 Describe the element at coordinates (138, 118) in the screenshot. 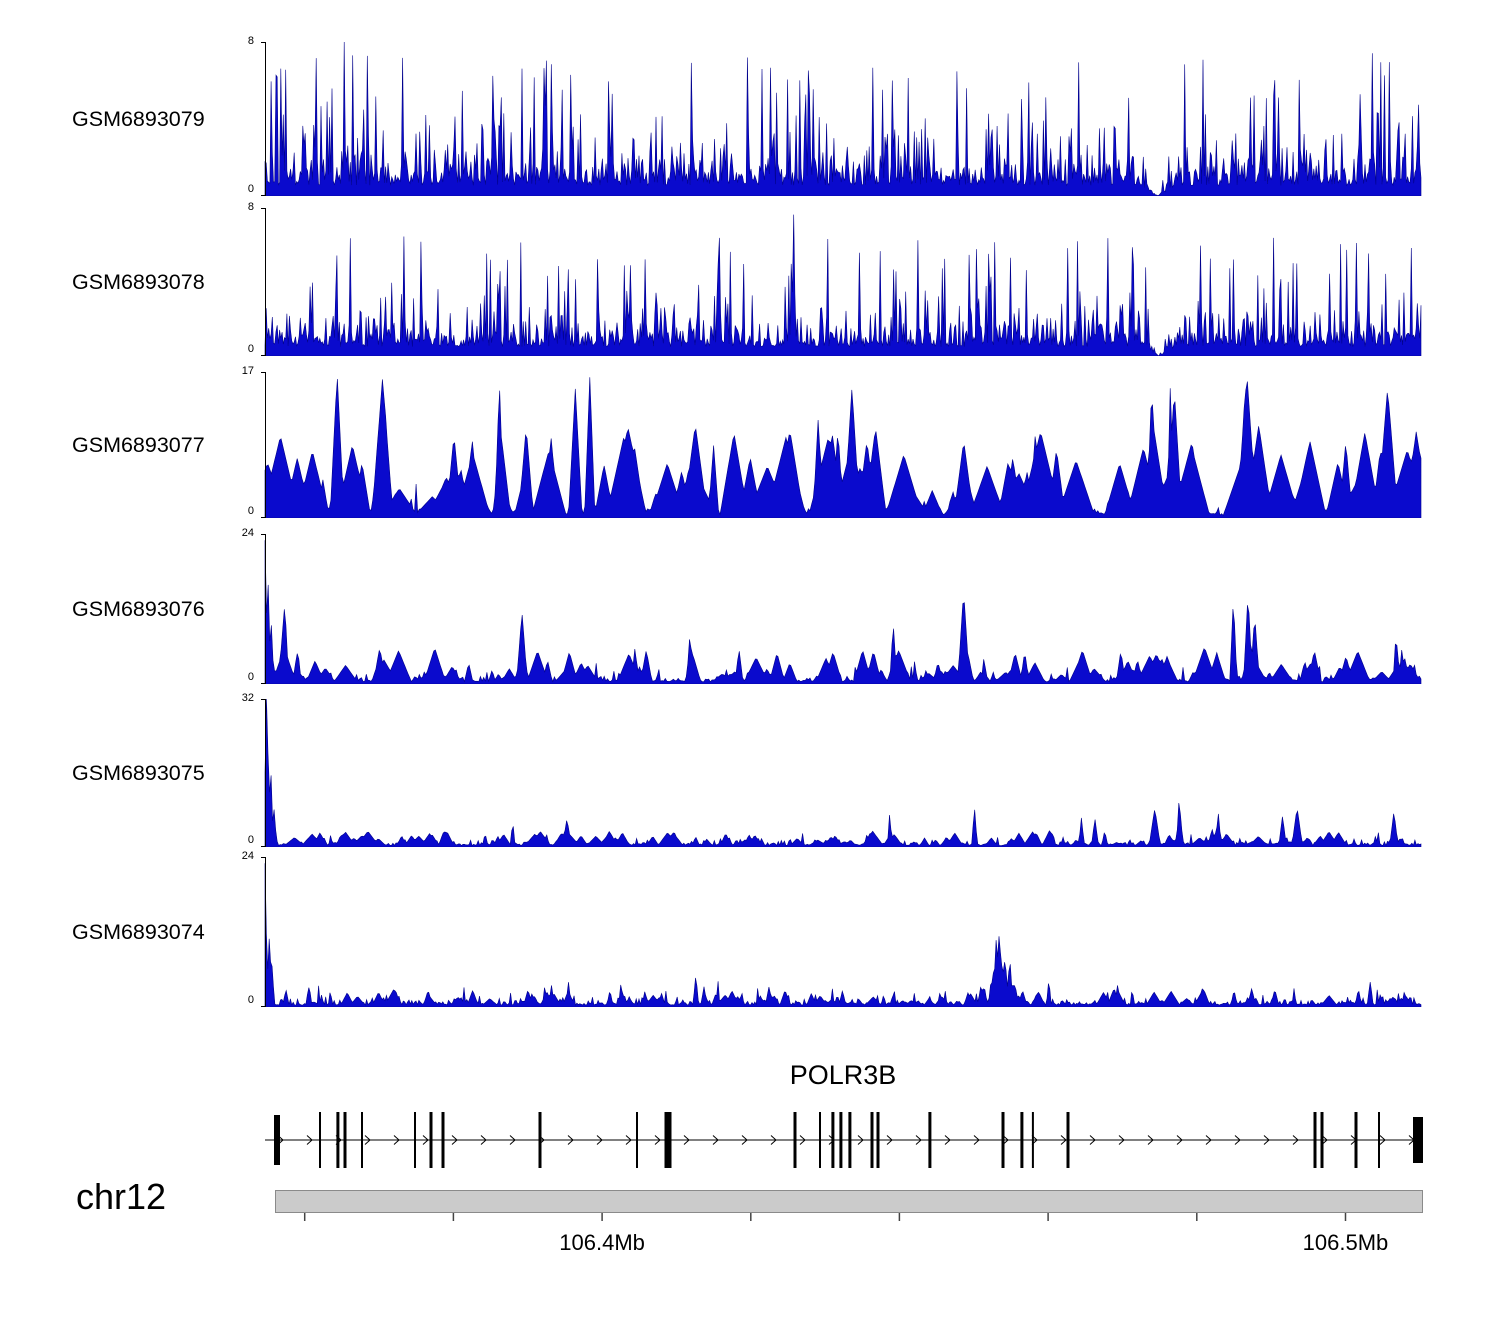

I see `track-label: GSM6893079` at that location.